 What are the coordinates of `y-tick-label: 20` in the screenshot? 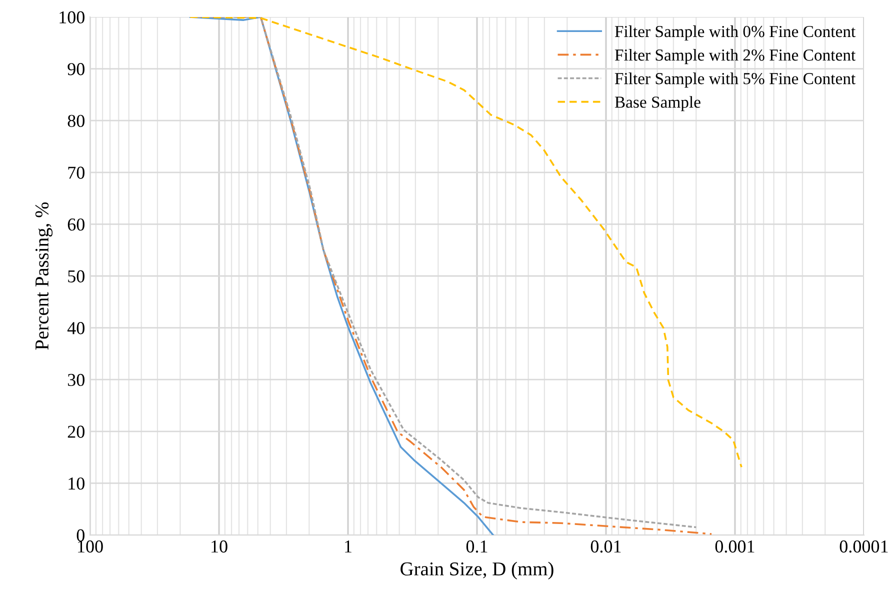 It's located at (76, 432).